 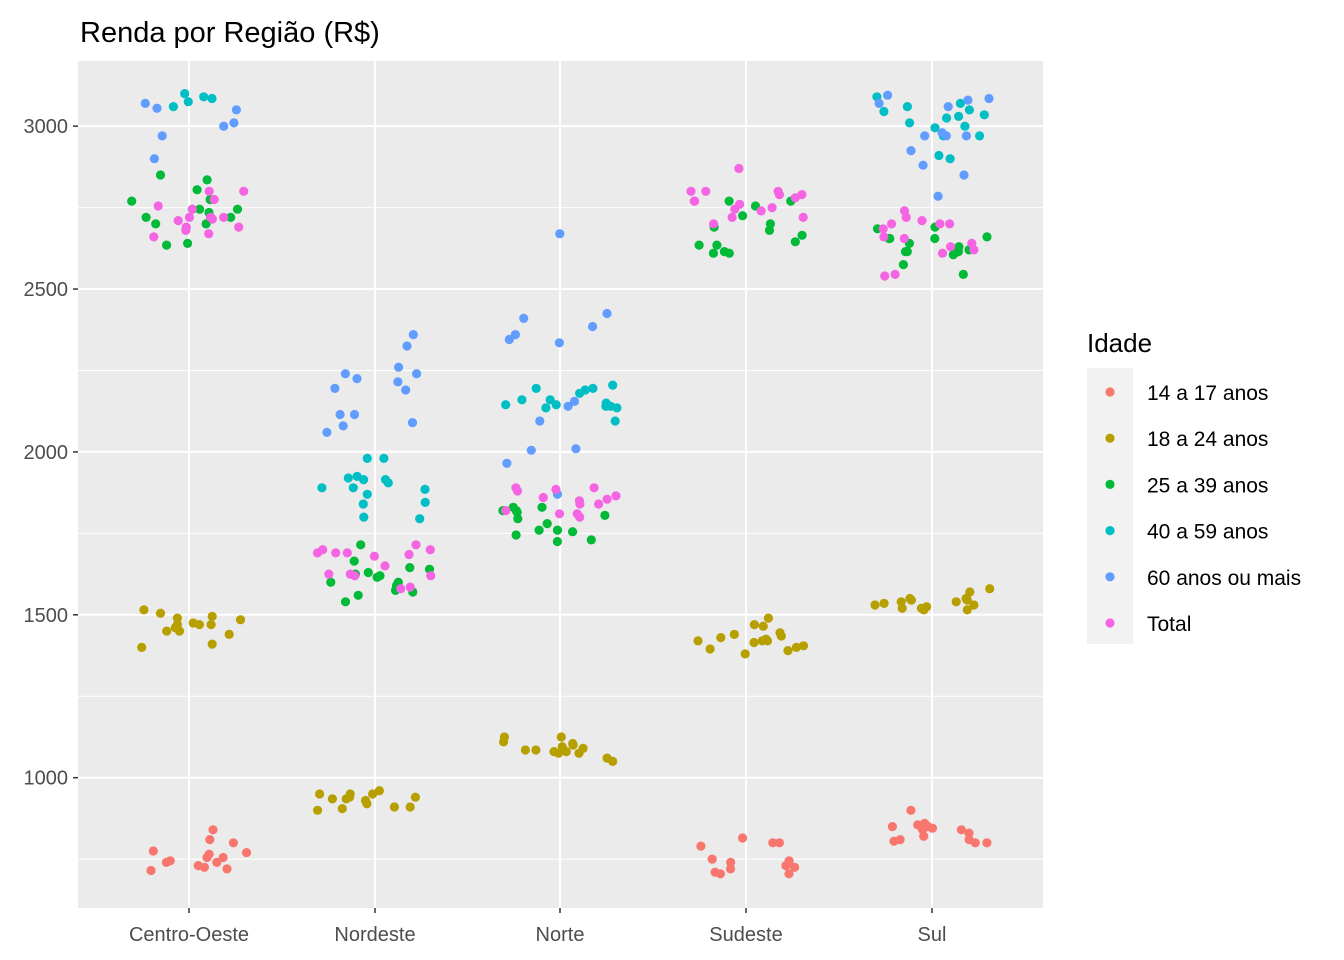 I want to click on legend-key-background, so click(x=1110, y=506).